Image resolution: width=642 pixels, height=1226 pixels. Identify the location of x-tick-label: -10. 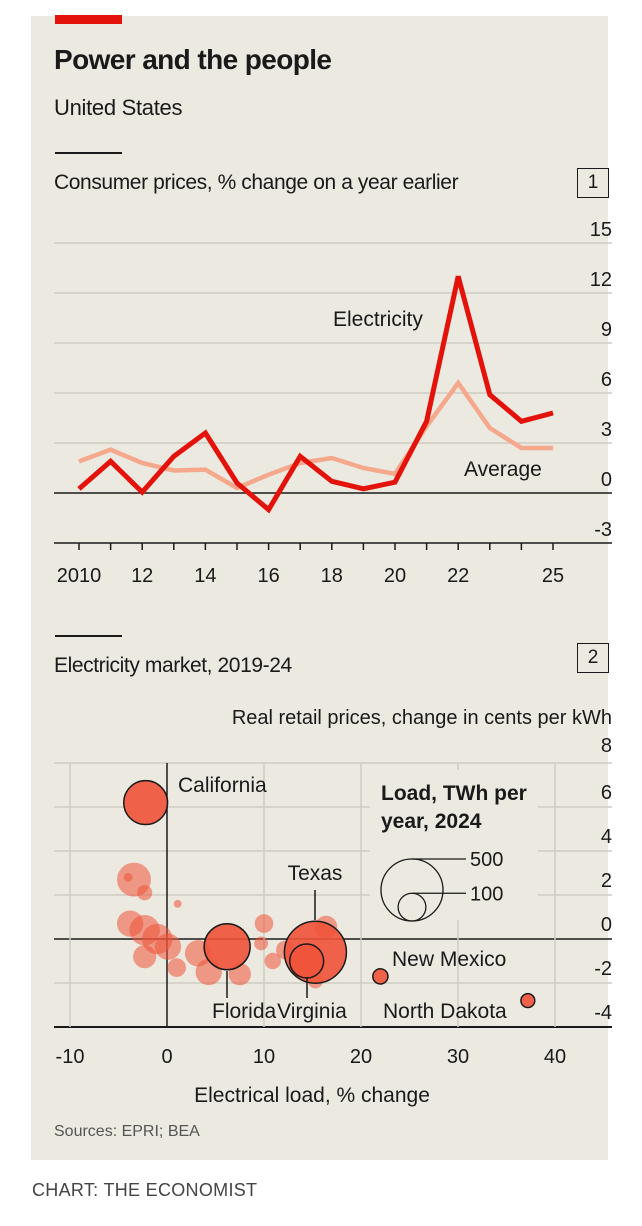
(70, 1057).